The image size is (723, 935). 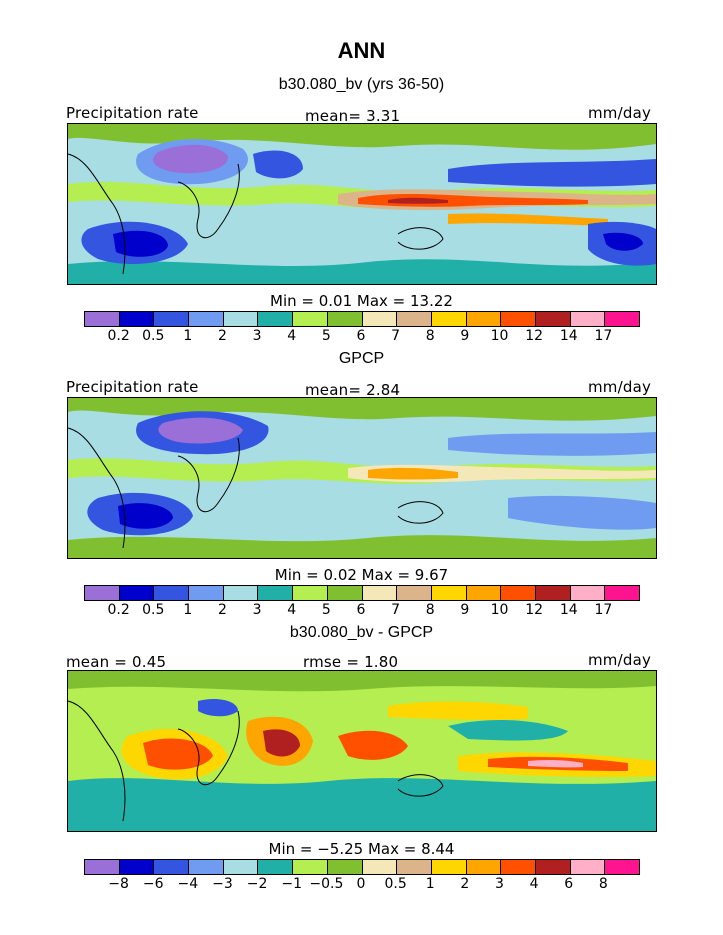 What do you see at coordinates (362, 478) in the screenshot?
I see `panel-2-map` at bounding box center [362, 478].